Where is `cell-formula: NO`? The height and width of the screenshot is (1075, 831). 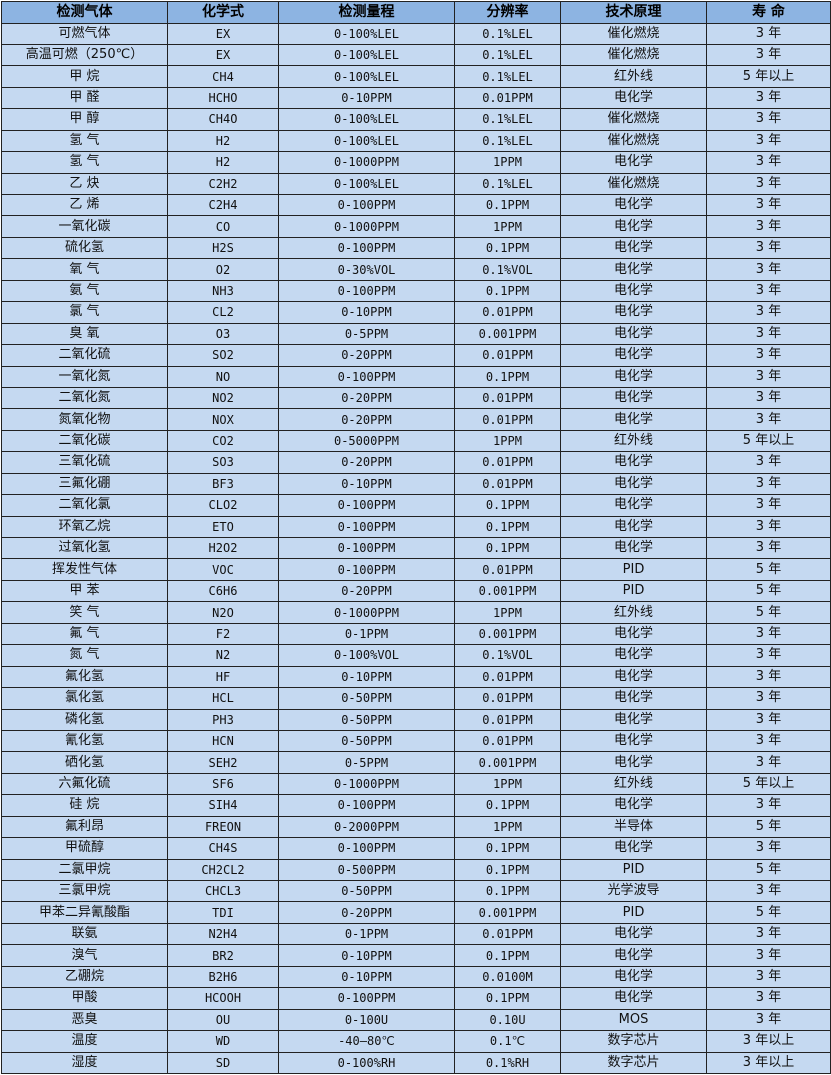 cell-formula: NO is located at coordinates (223, 376).